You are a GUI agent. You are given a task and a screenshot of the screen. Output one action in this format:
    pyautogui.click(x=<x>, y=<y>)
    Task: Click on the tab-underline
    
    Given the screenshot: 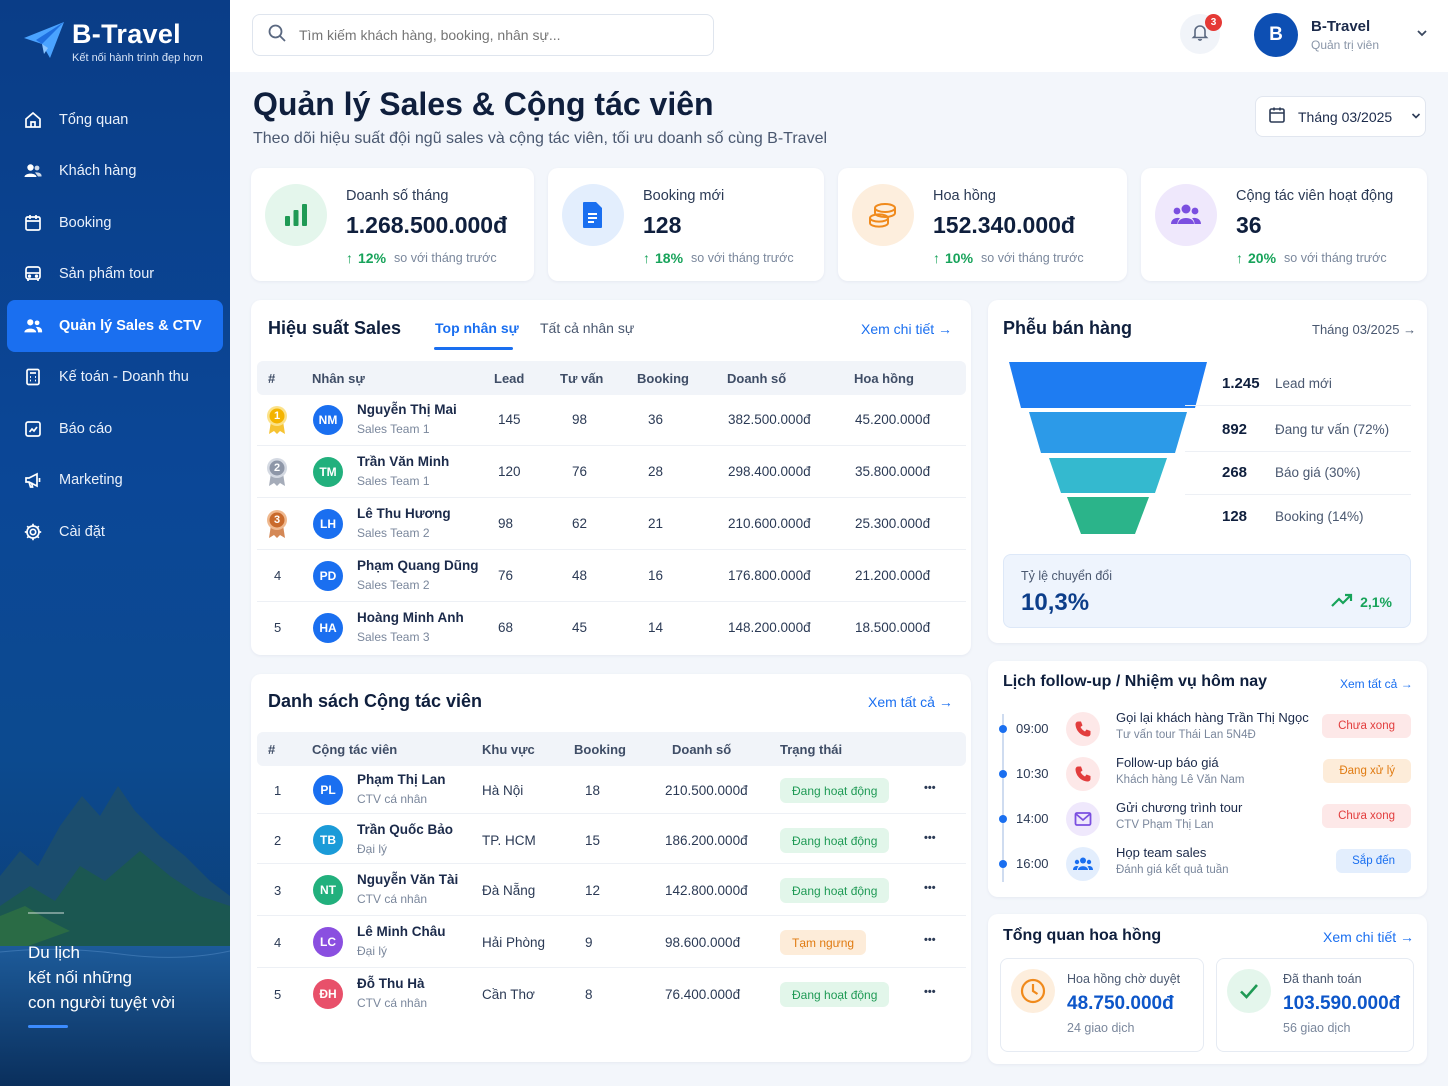 What is the action you would take?
    pyautogui.click(x=473, y=348)
    